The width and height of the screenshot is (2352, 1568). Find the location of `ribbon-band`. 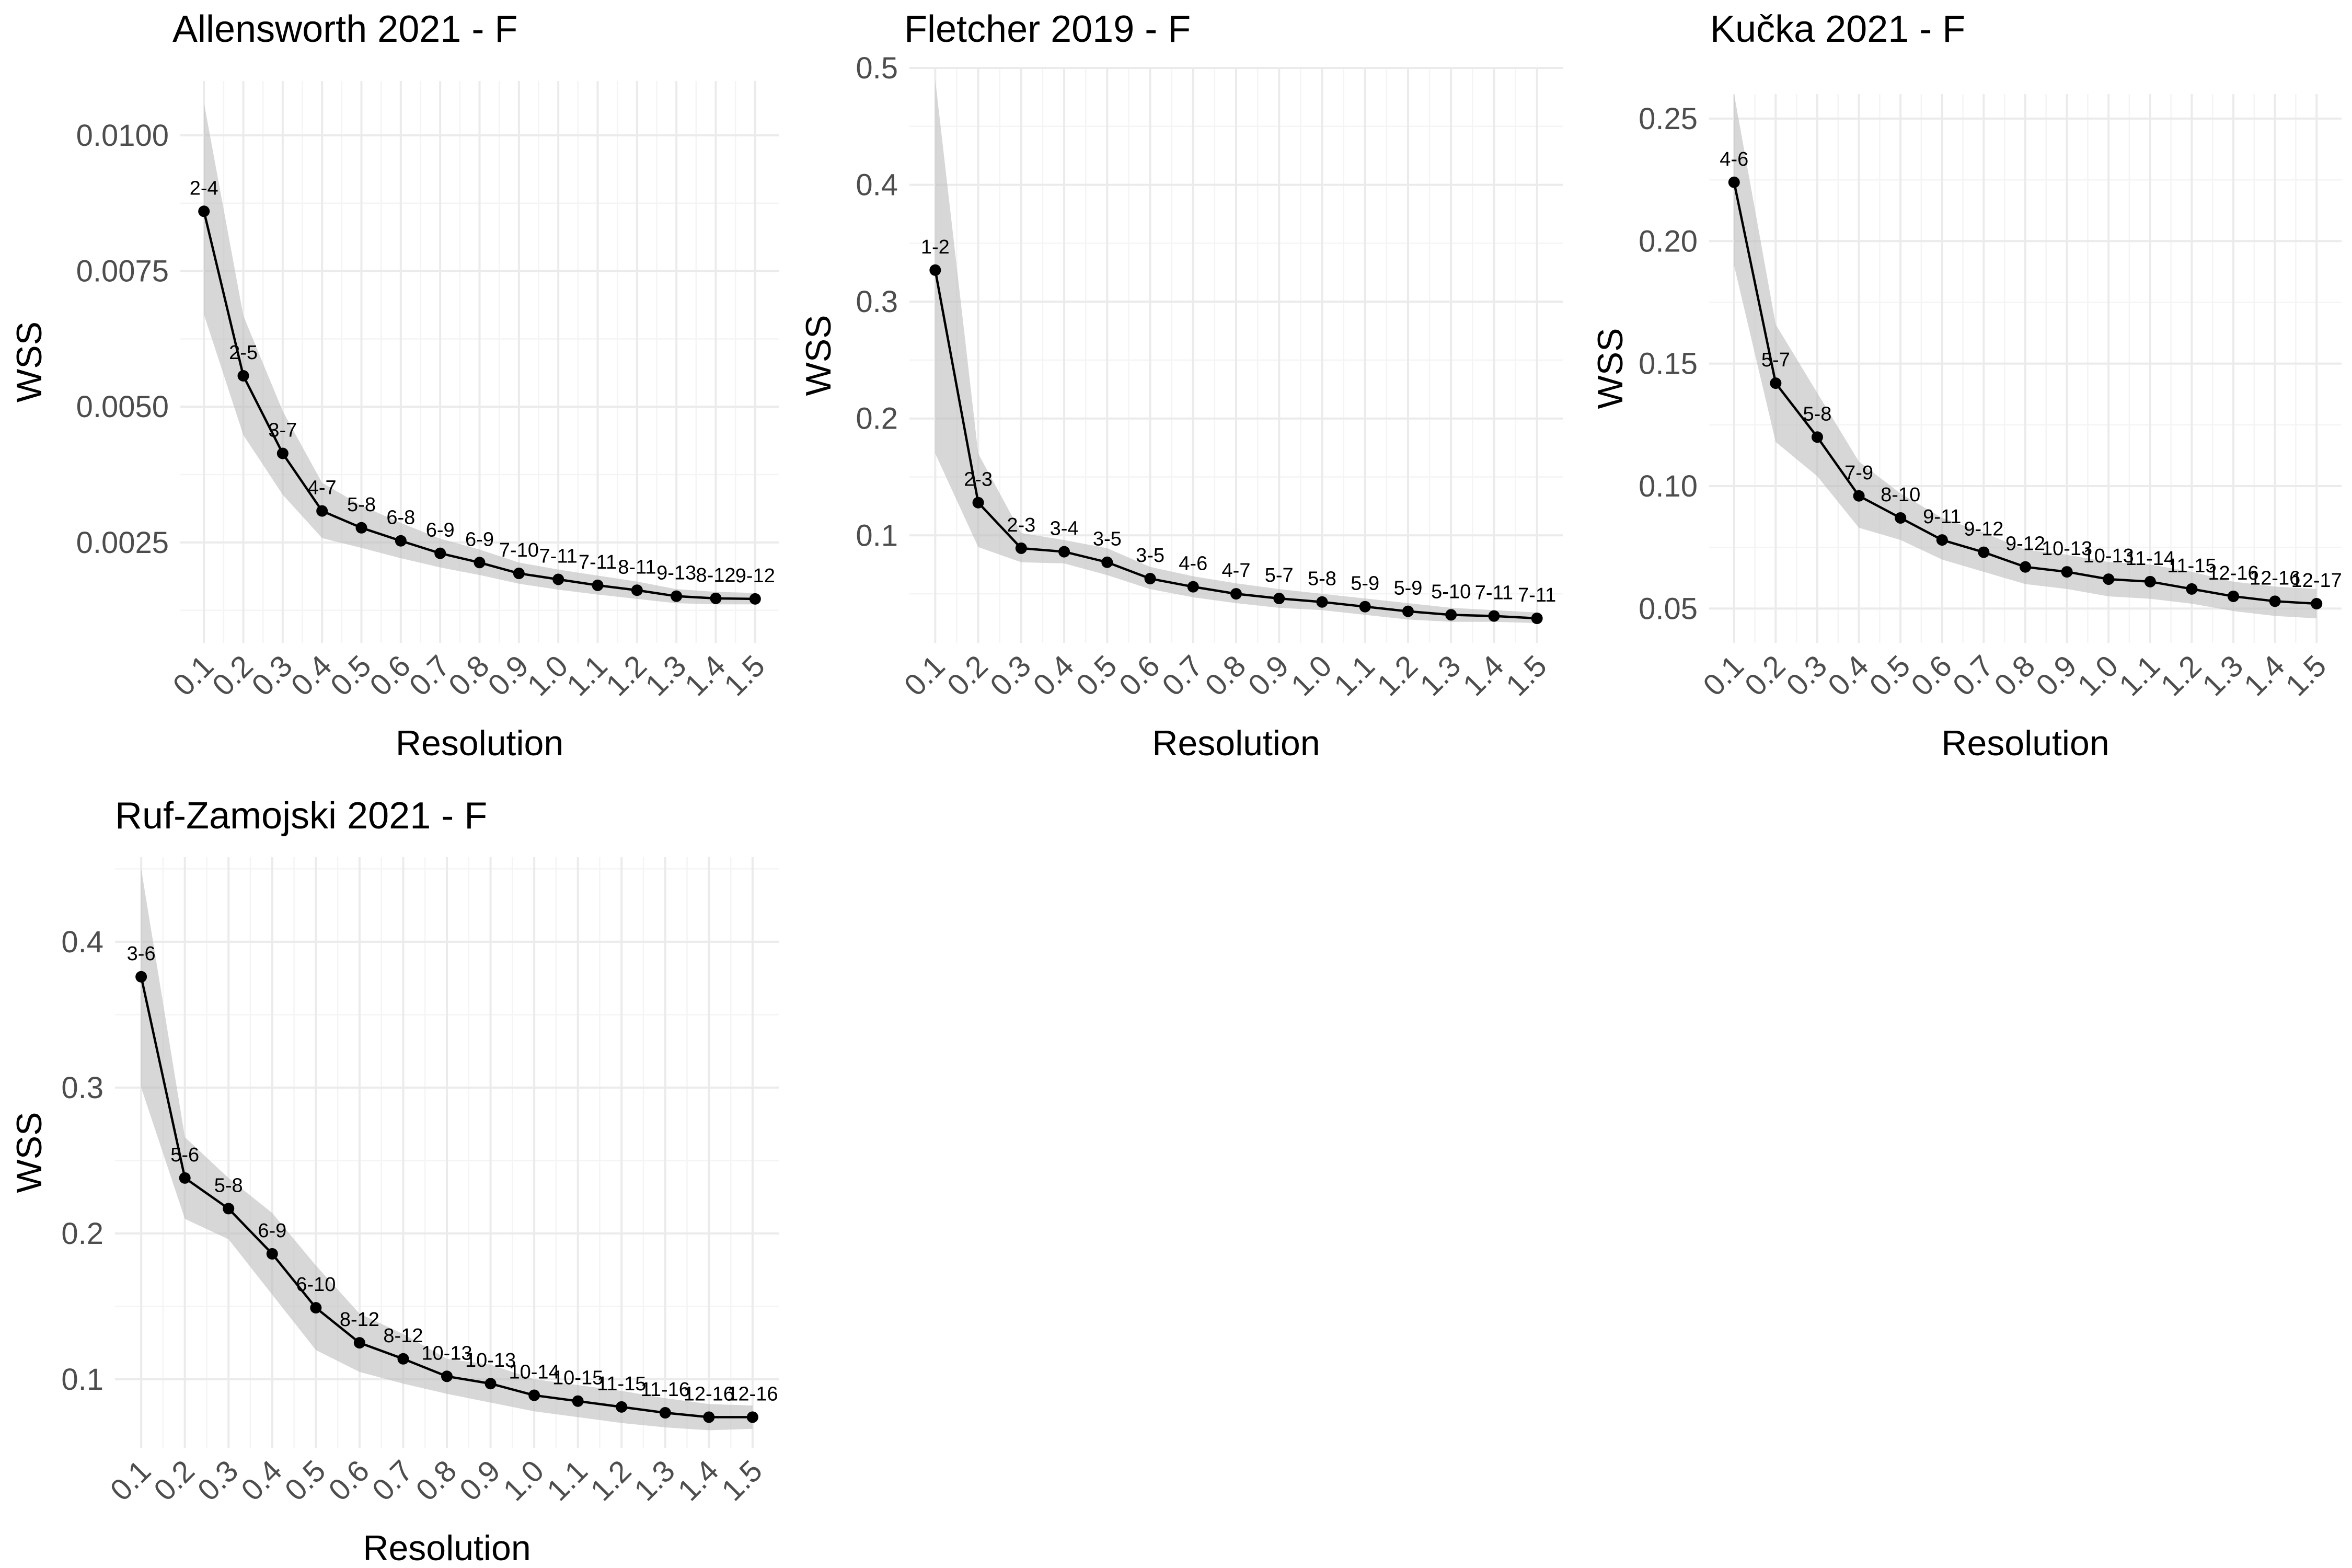

ribbon-band is located at coordinates (2025, 356).